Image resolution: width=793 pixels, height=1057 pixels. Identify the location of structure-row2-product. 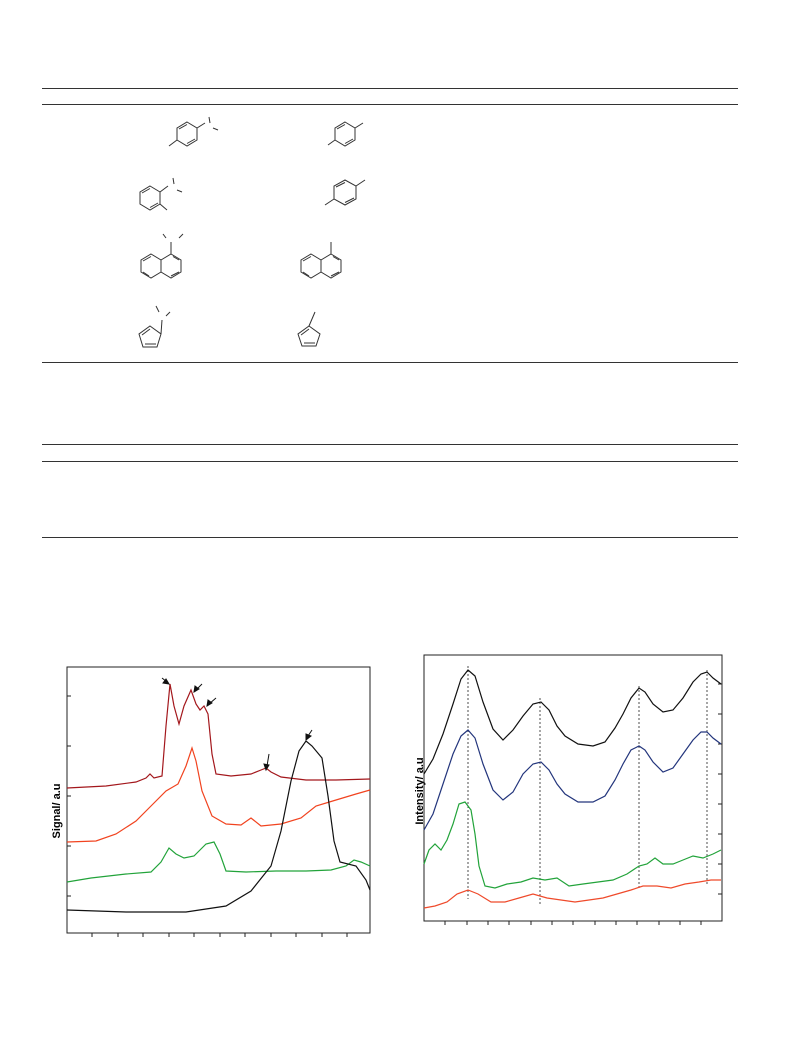
(345, 192).